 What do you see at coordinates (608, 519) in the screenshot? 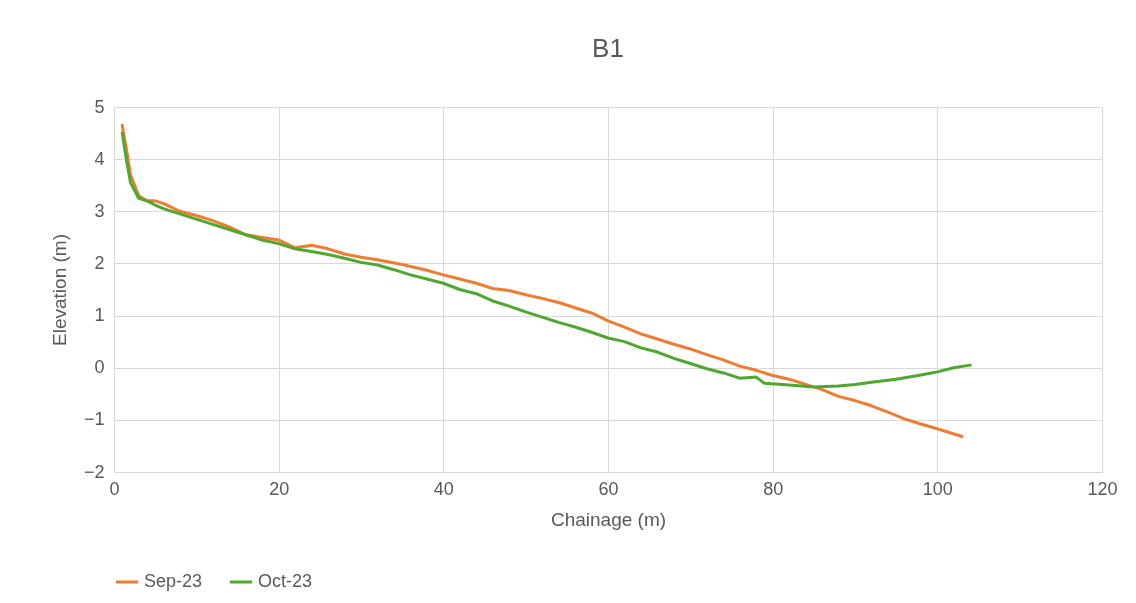
I see `x-axis-title: Chainage (m)` at bounding box center [608, 519].